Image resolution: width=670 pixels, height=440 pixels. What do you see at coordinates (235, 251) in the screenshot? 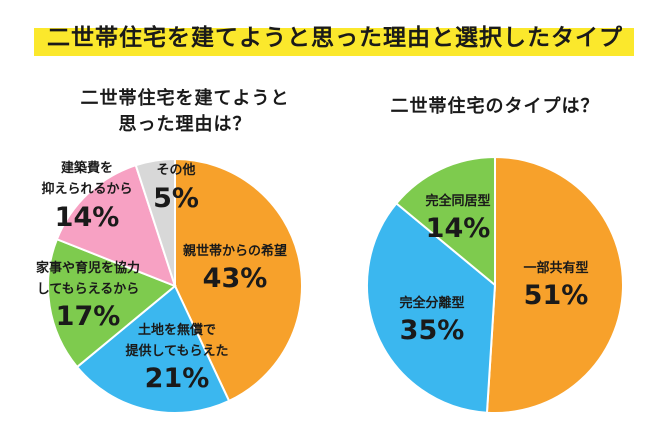
I see `slice-label: 親世帯からの希望` at bounding box center [235, 251].